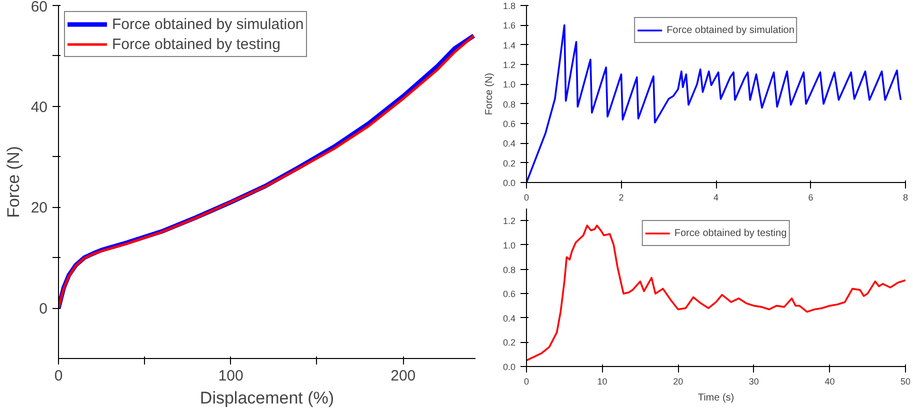  Describe the element at coordinates (509, 6) in the screenshot. I see `y-tick-label: 1.8` at that location.